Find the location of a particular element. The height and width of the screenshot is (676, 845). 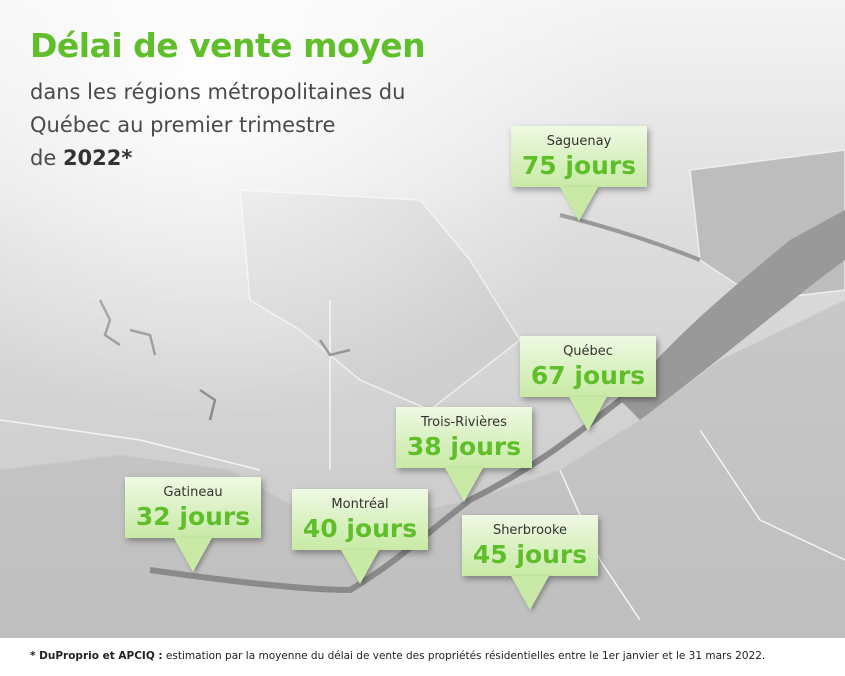

subtitle-text: de is located at coordinates (43, 158).